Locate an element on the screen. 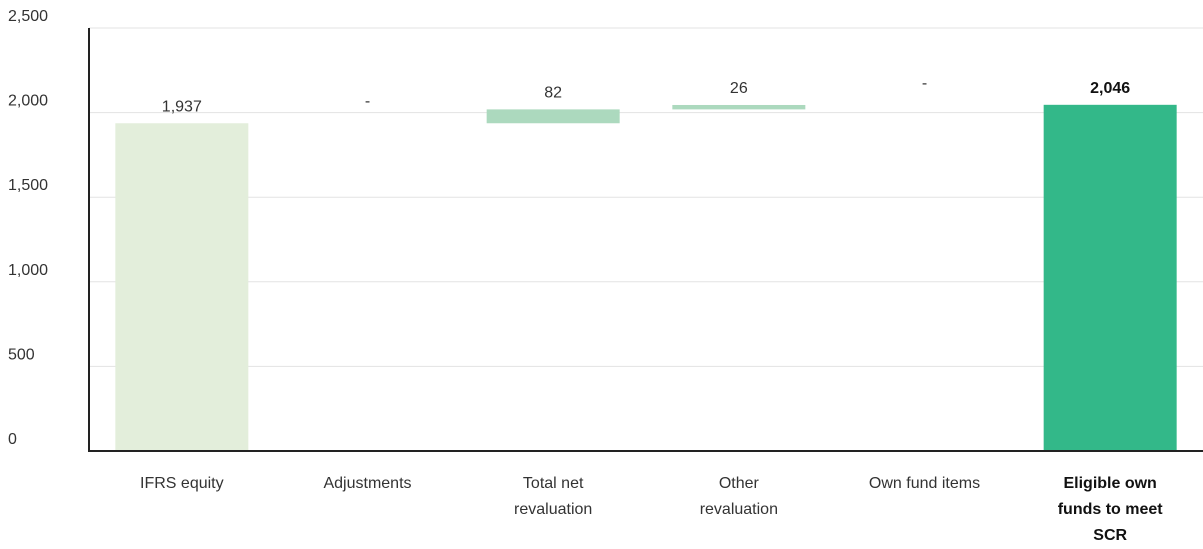 The height and width of the screenshot is (549, 1203). x-tick-label: Adjustments is located at coordinates (367, 483).